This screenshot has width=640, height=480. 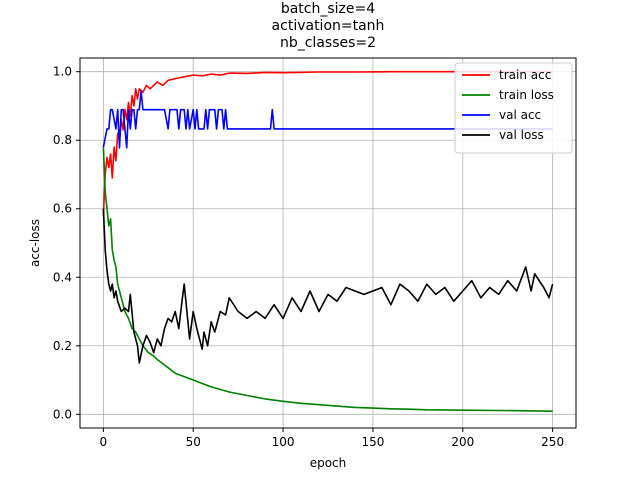 I want to click on x-tick-label: 50, so click(x=193, y=442).